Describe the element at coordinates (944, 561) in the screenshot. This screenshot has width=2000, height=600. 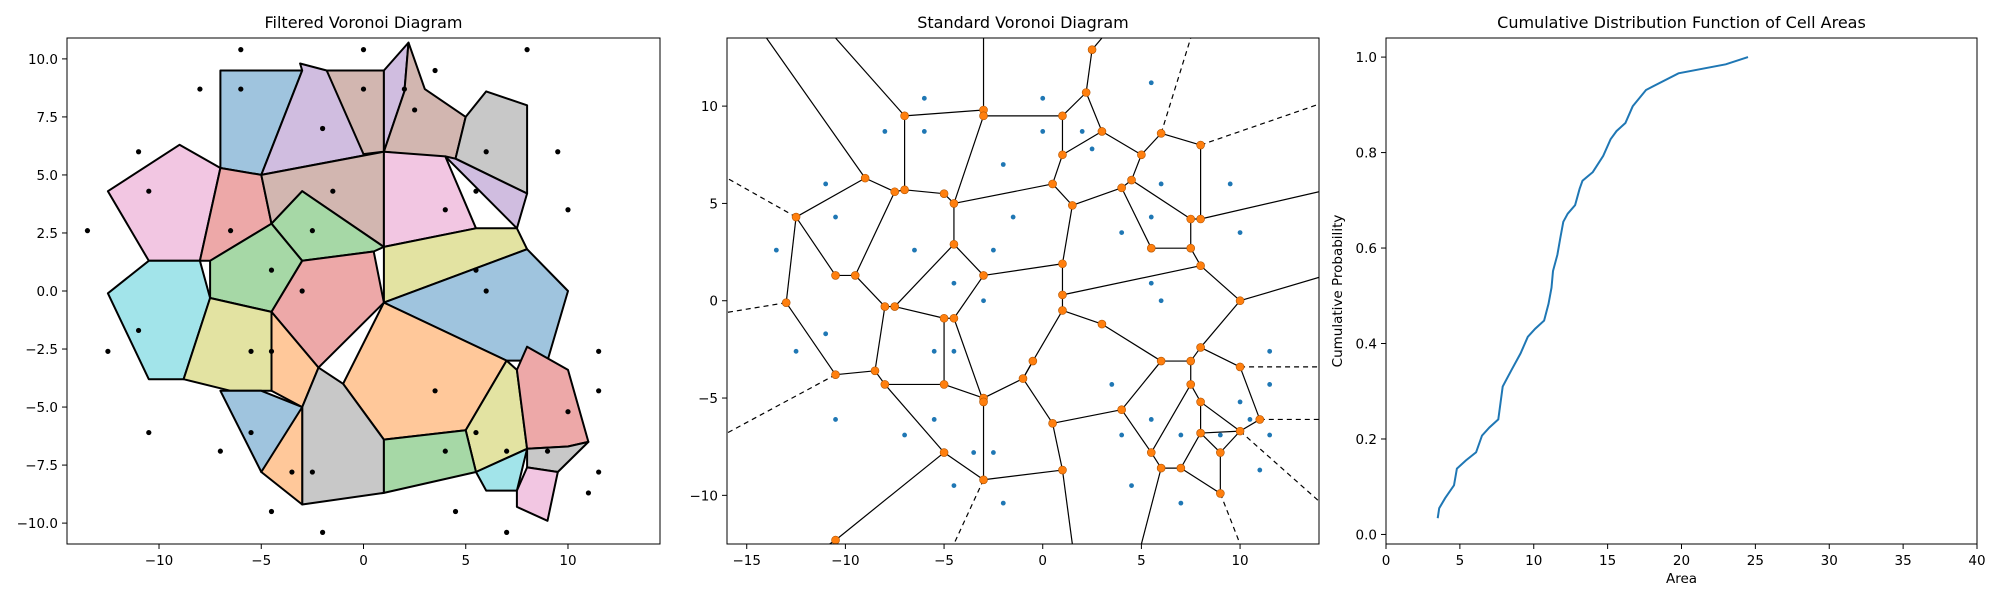
I see `x-tick-label: −5` at that location.